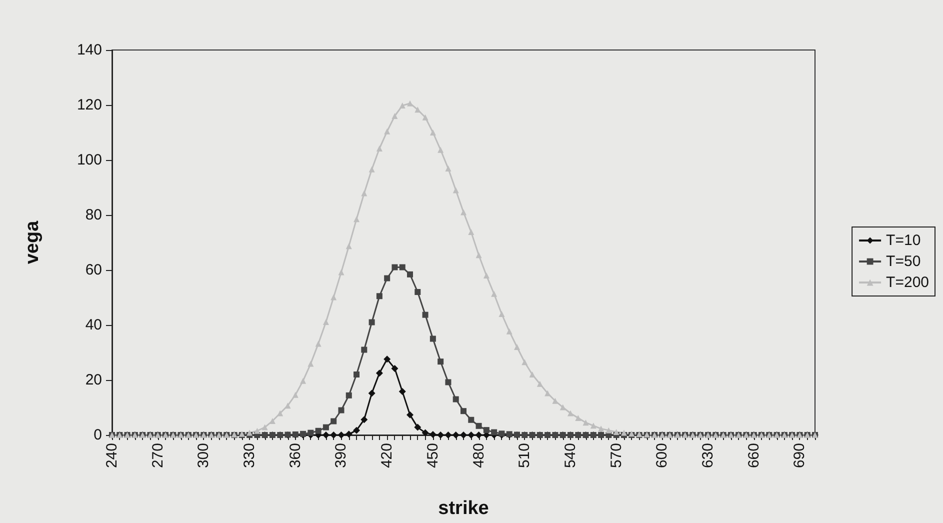 The height and width of the screenshot is (523, 943). What do you see at coordinates (249, 455) in the screenshot?
I see `x-tick-label: 330` at bounding box center [249, 455].